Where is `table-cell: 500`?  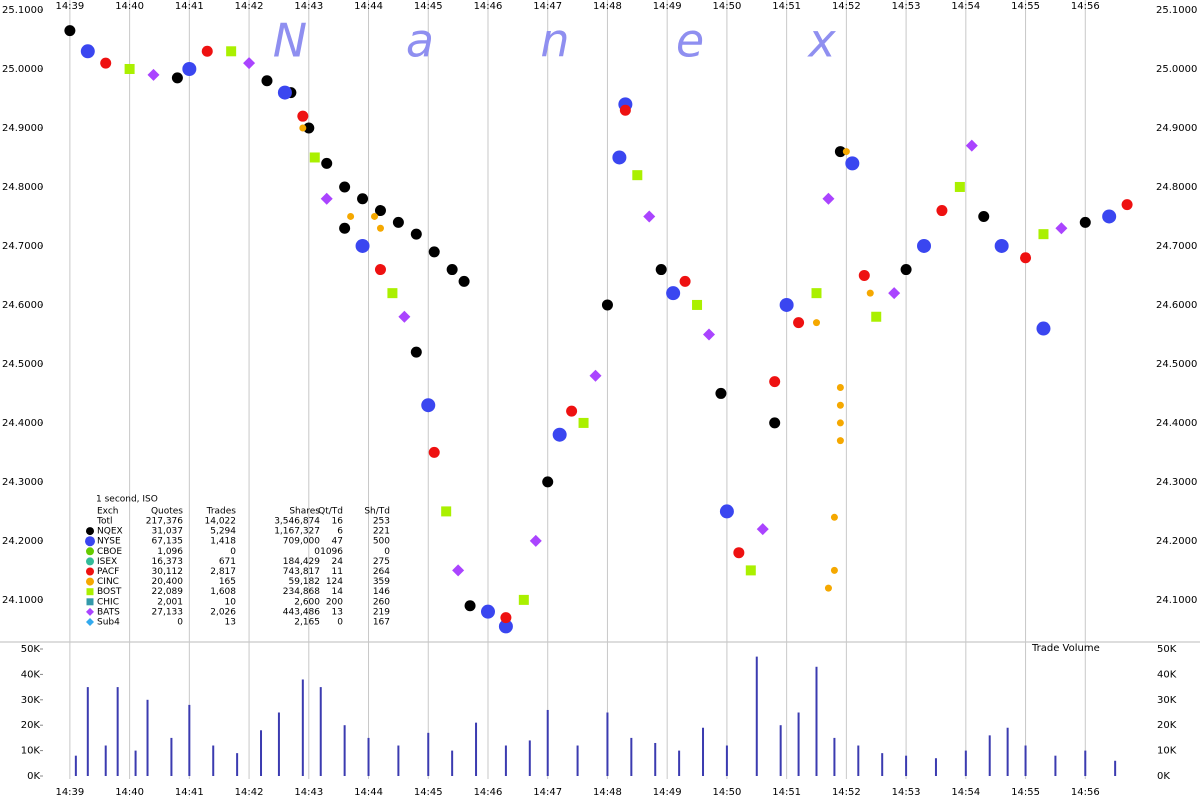
table-cell: 500 is located at coordinates (381, 542).